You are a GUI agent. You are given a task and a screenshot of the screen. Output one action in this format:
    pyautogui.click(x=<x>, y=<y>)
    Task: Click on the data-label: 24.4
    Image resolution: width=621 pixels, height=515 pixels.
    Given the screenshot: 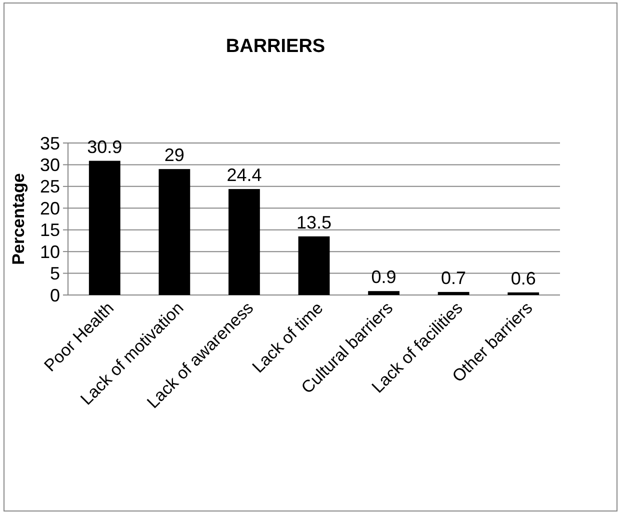 What is the action you would take?
    pyautogui.click(x=244, y=175)
    